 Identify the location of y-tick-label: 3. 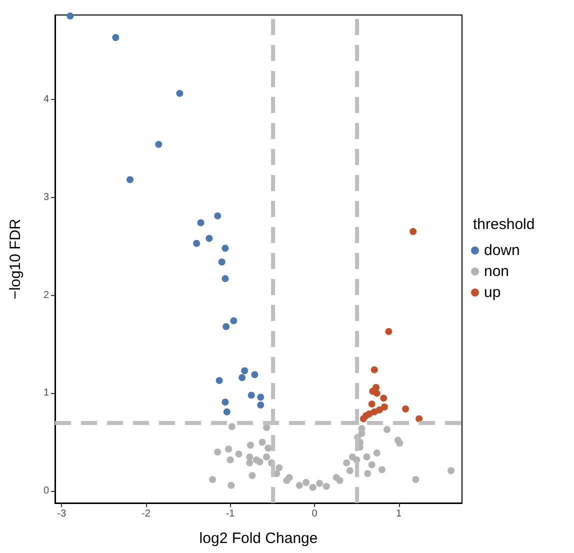
(46, 197).